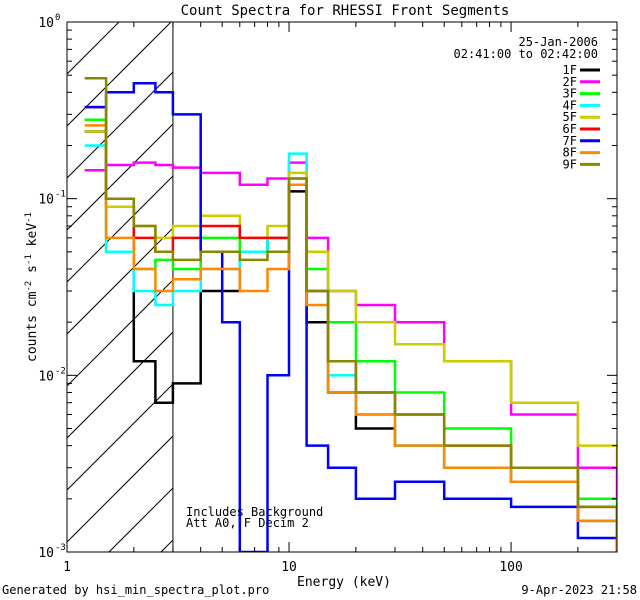 Image resolution: width=640 pixels, height=600 pixels. What do you see at coordinates (29, 259) in the screenshot?
I see `y-axis-label-sup2: -1` at bounding box center [29, 259].